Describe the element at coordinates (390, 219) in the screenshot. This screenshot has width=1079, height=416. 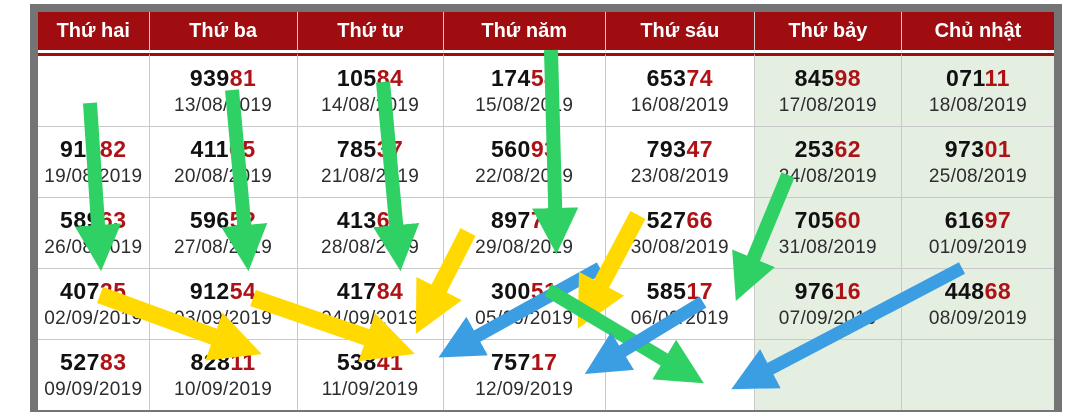
I see `number-red-part: 62` at that location.